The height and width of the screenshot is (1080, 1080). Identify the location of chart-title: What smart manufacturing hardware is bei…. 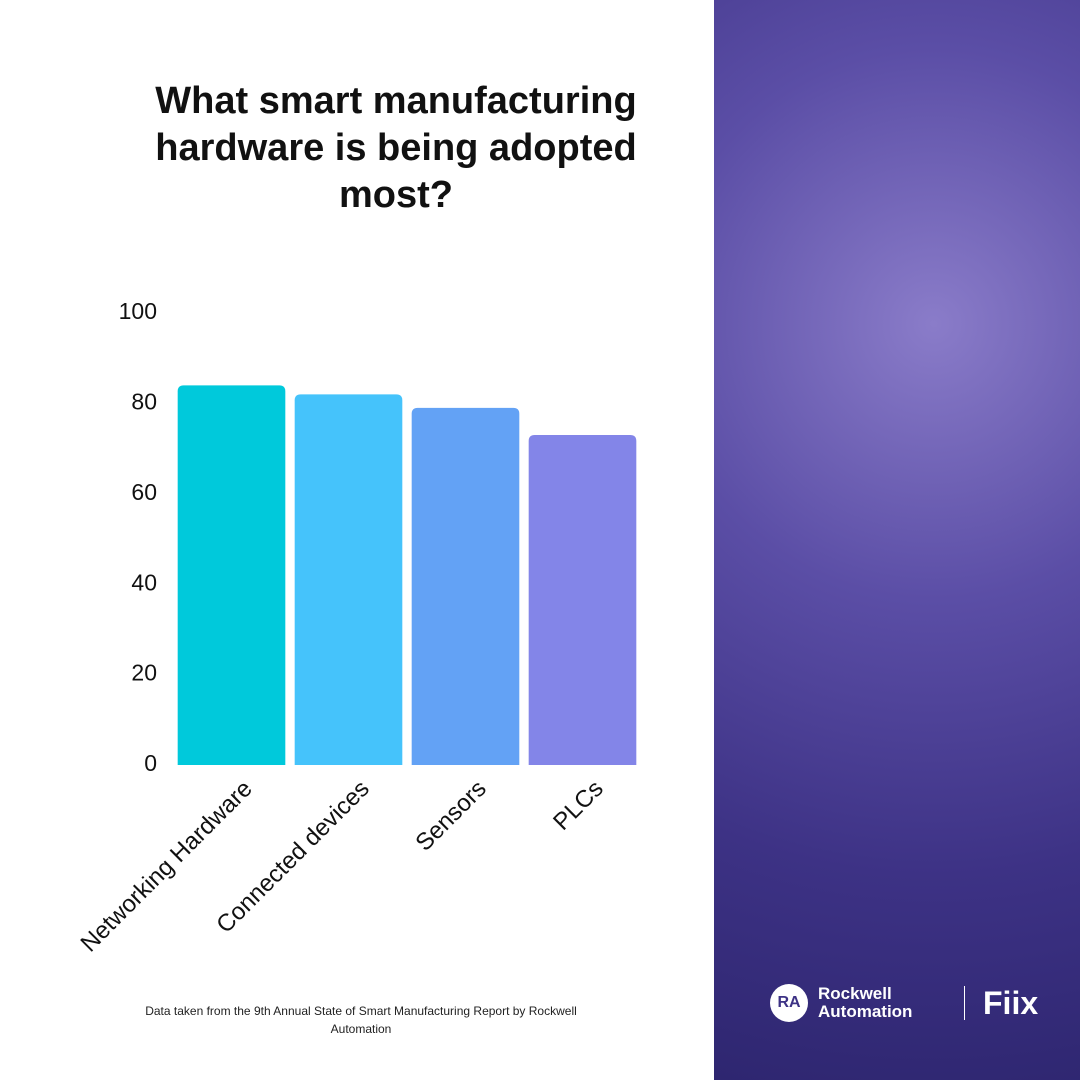
(396, 148).